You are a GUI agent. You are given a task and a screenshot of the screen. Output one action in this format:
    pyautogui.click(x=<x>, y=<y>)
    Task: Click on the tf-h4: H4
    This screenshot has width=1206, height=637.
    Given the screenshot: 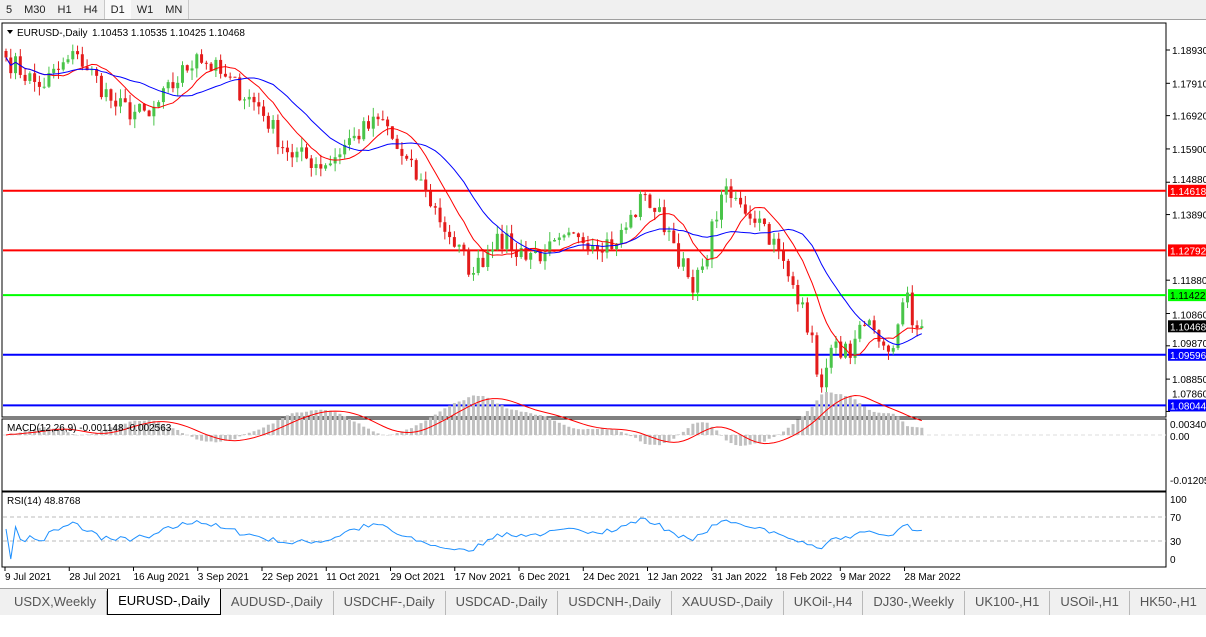 What is the action you would take?
    pyautogui.click(x=91, y=9)
    